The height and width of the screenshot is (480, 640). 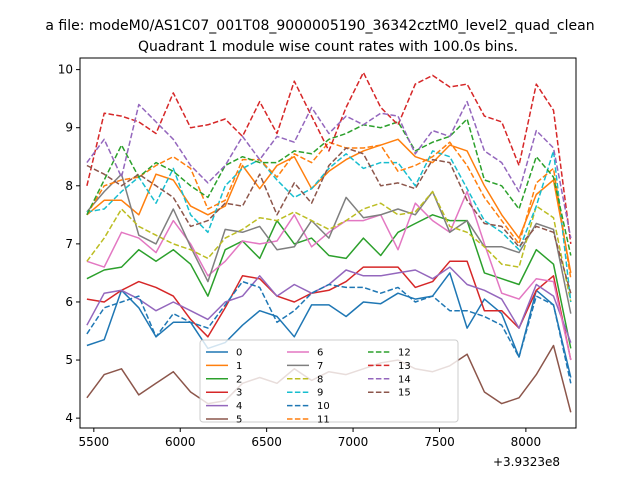 I want to click on legend-label-5: 5, so click(x=239, y=420).